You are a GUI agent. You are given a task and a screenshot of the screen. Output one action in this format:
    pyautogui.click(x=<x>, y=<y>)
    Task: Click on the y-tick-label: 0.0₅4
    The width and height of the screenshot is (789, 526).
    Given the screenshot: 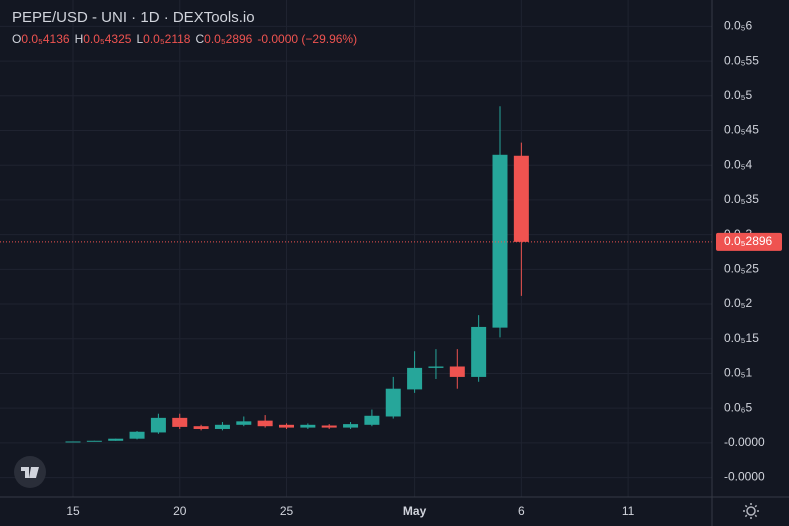 What is the action you would take?
    pyautogui.click(x=738, y=164)
    